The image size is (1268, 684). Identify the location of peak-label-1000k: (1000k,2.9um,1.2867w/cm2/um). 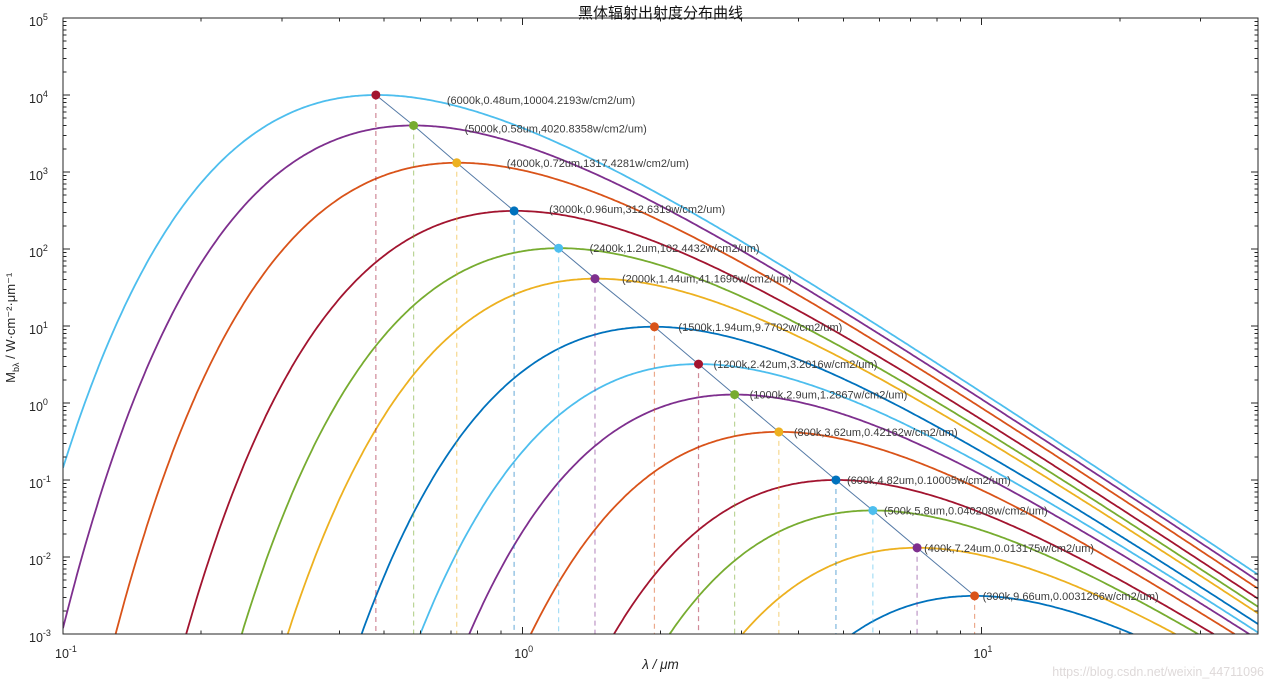
(829, 396).